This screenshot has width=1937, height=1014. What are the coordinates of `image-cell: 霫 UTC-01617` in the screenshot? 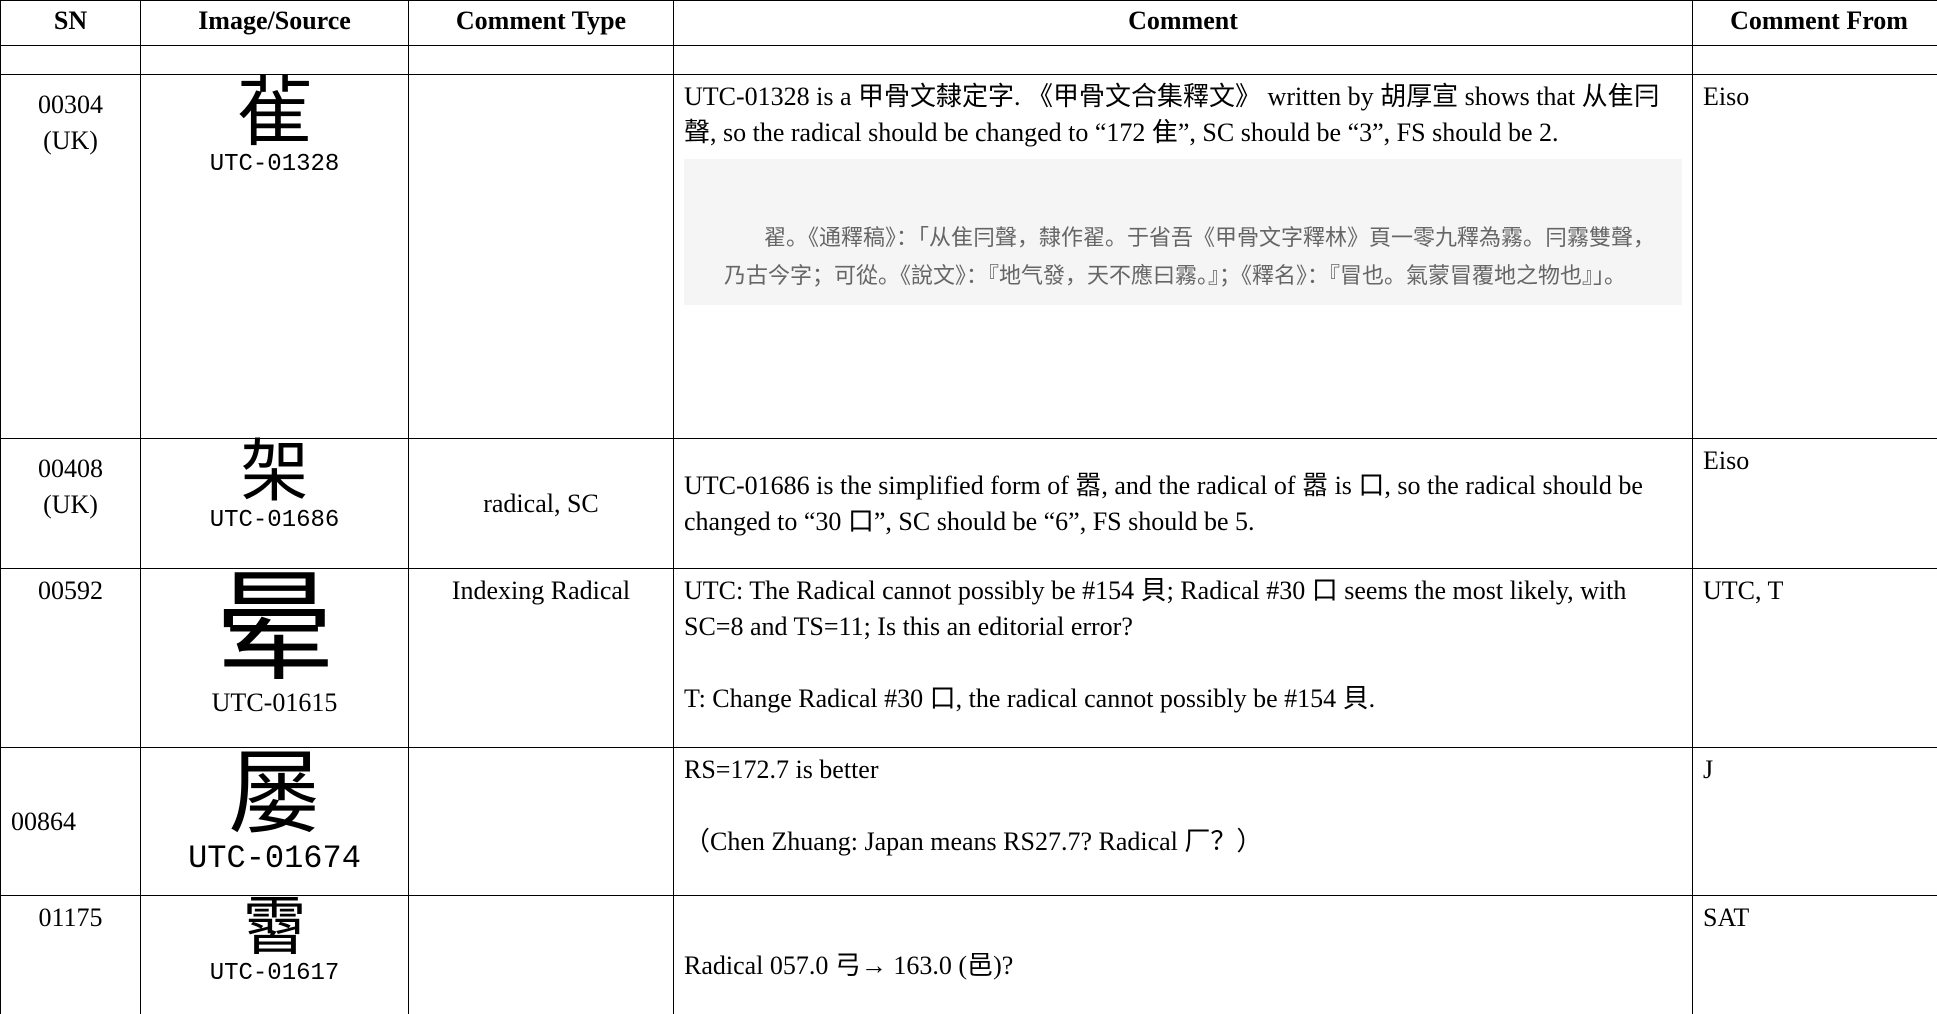 It's located at (274, 952).